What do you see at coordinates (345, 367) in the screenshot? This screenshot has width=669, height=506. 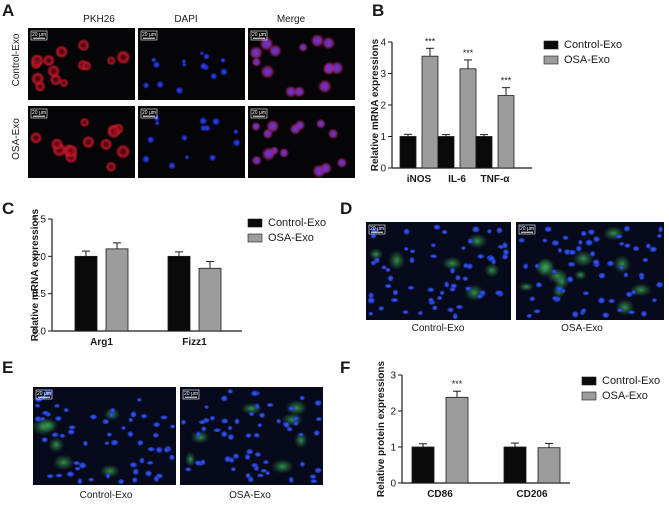 I see `panel-letter-f: F` at bounding box center [345, 367].